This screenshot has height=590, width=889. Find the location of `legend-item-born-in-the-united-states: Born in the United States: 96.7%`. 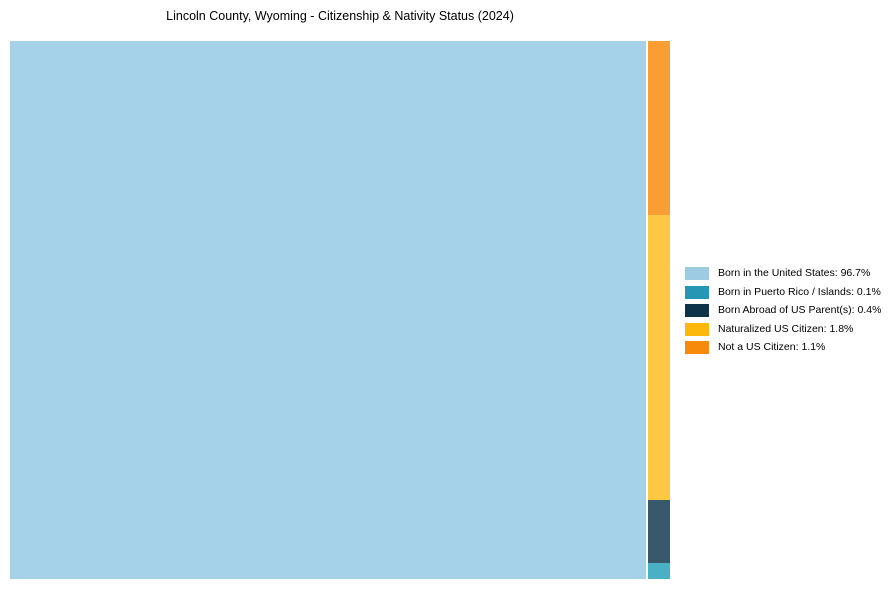

legend-item-born-in-the-united-states: Born in the United States: 96.7% is located at coordinates (783, 273).